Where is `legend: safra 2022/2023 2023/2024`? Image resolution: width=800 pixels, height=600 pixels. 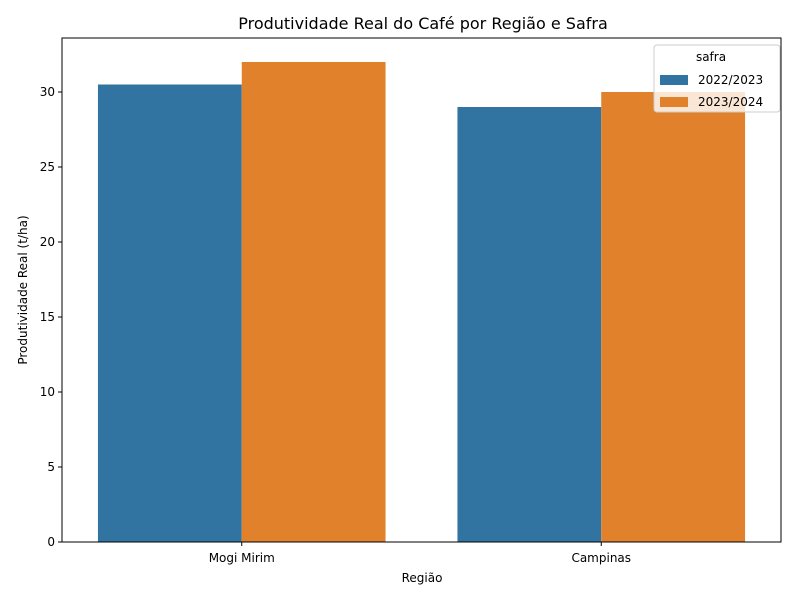 legend: safra 2022/2023 2023/2024 is located at coordinates (717, 78).